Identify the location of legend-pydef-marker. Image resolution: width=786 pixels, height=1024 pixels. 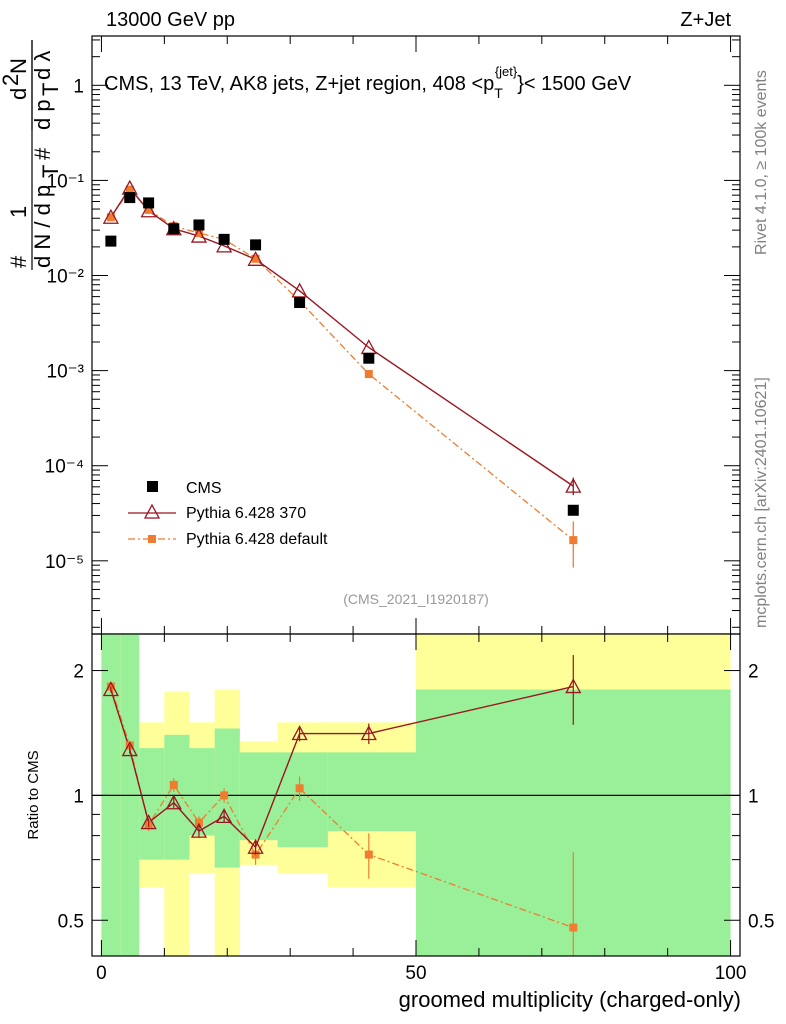
(152, 539).